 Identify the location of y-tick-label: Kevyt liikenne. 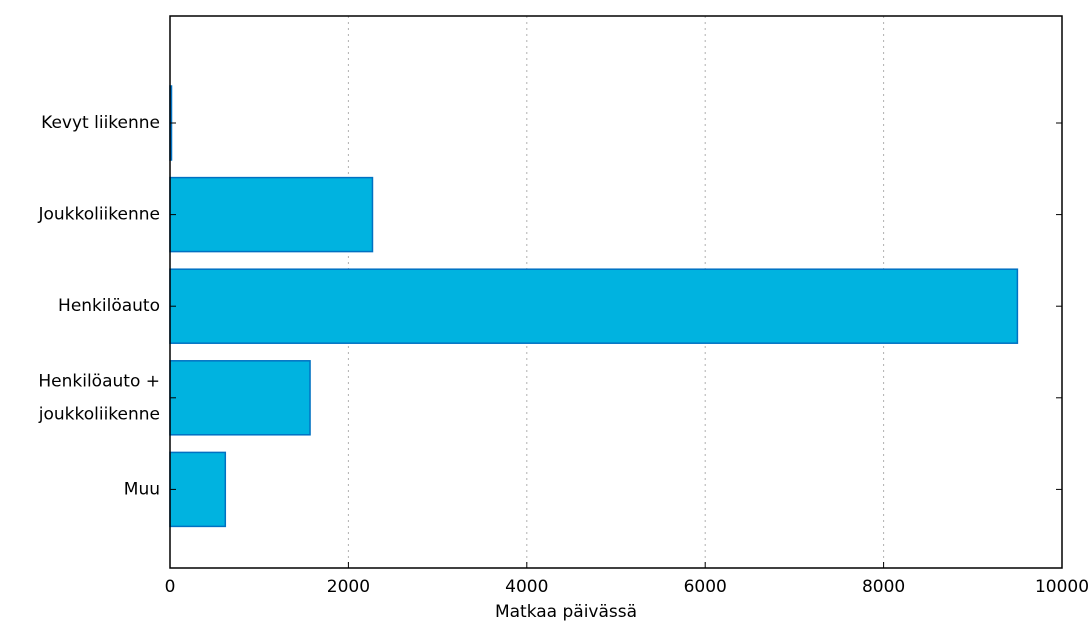
(100, 123).